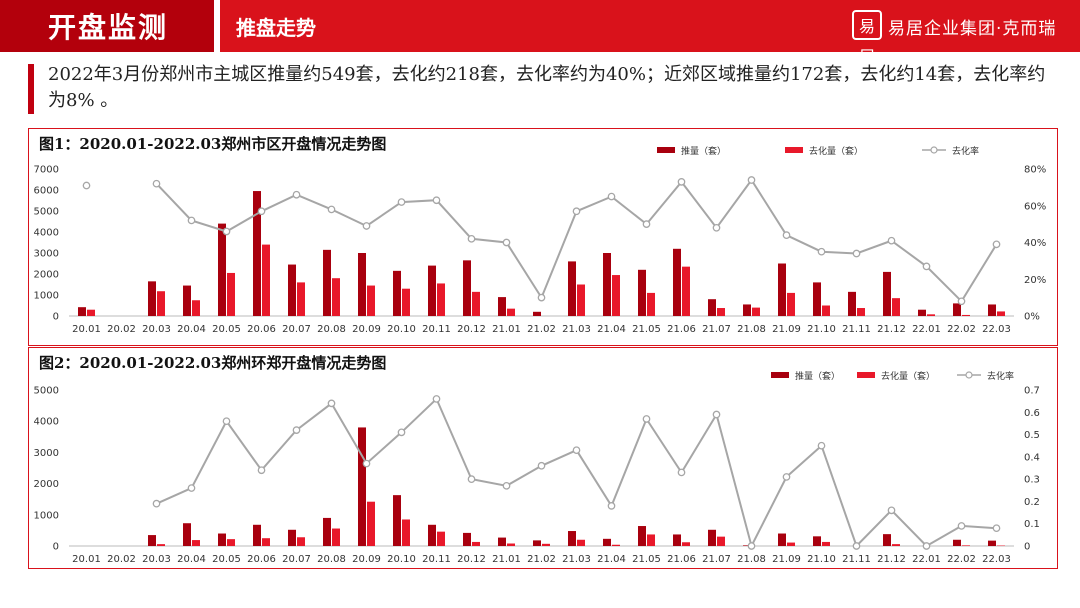  I want to click on y-left-tick-label: 5000, so click(46, 212).